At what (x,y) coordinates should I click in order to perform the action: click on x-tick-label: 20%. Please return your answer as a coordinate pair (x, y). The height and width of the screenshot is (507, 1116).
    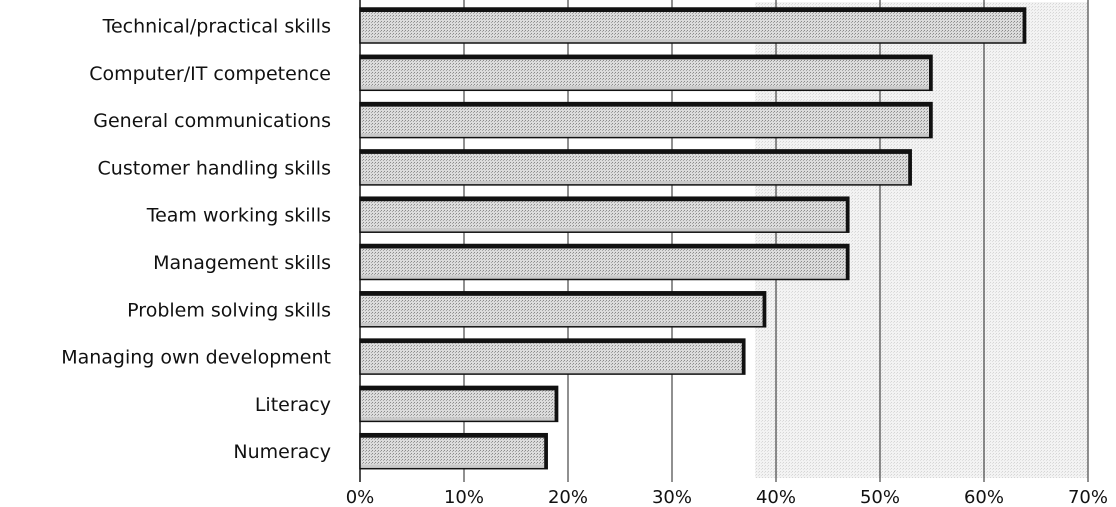
    Looking at the image, I should click on (568, 497).